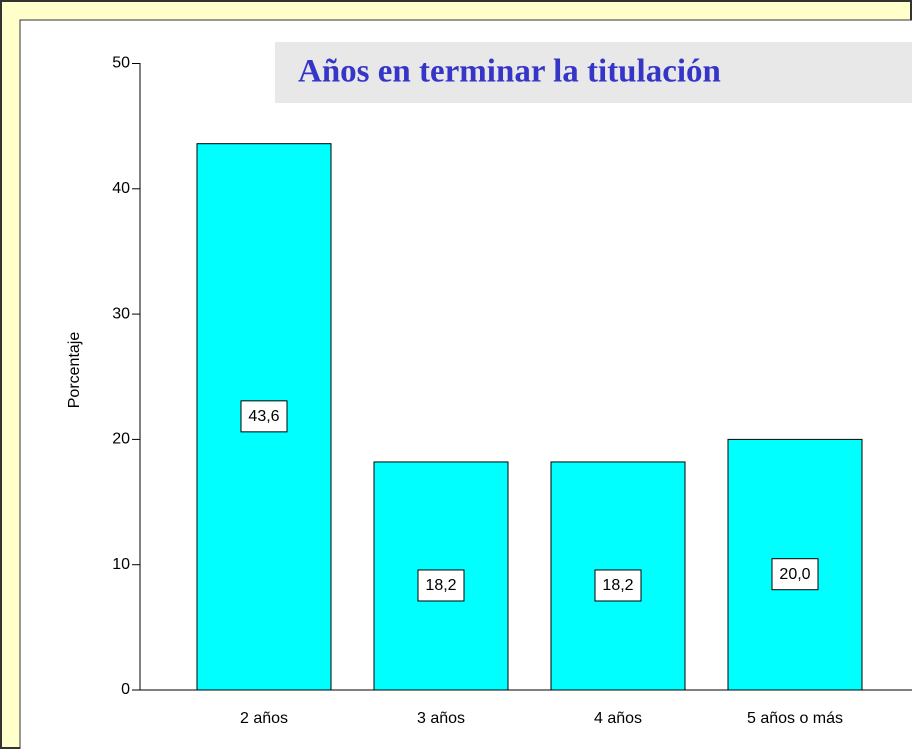 The image size is (912, 749). What do you see at coordinates (618, 718) in the screenshot?
I see `x-tick-label: 4 años` at bounding box center [618, 718].